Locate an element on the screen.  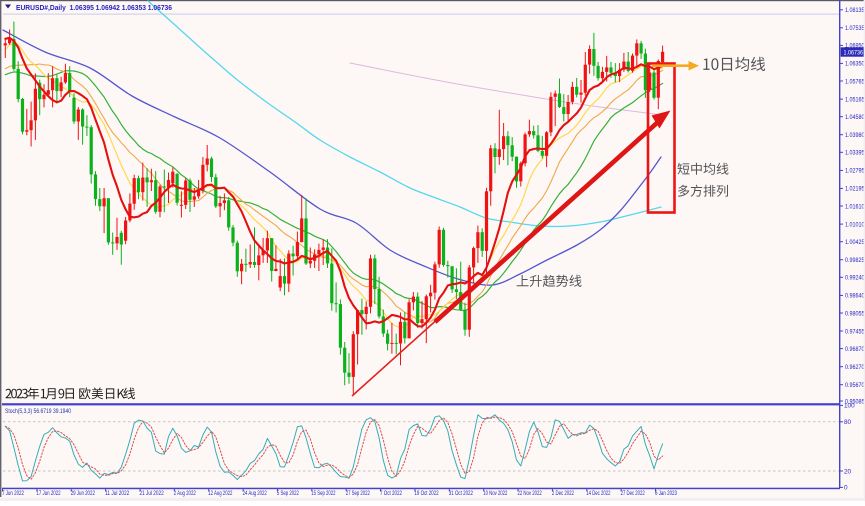
svg-text: 14 Dec 2022 is located at coordinates (598, 494).